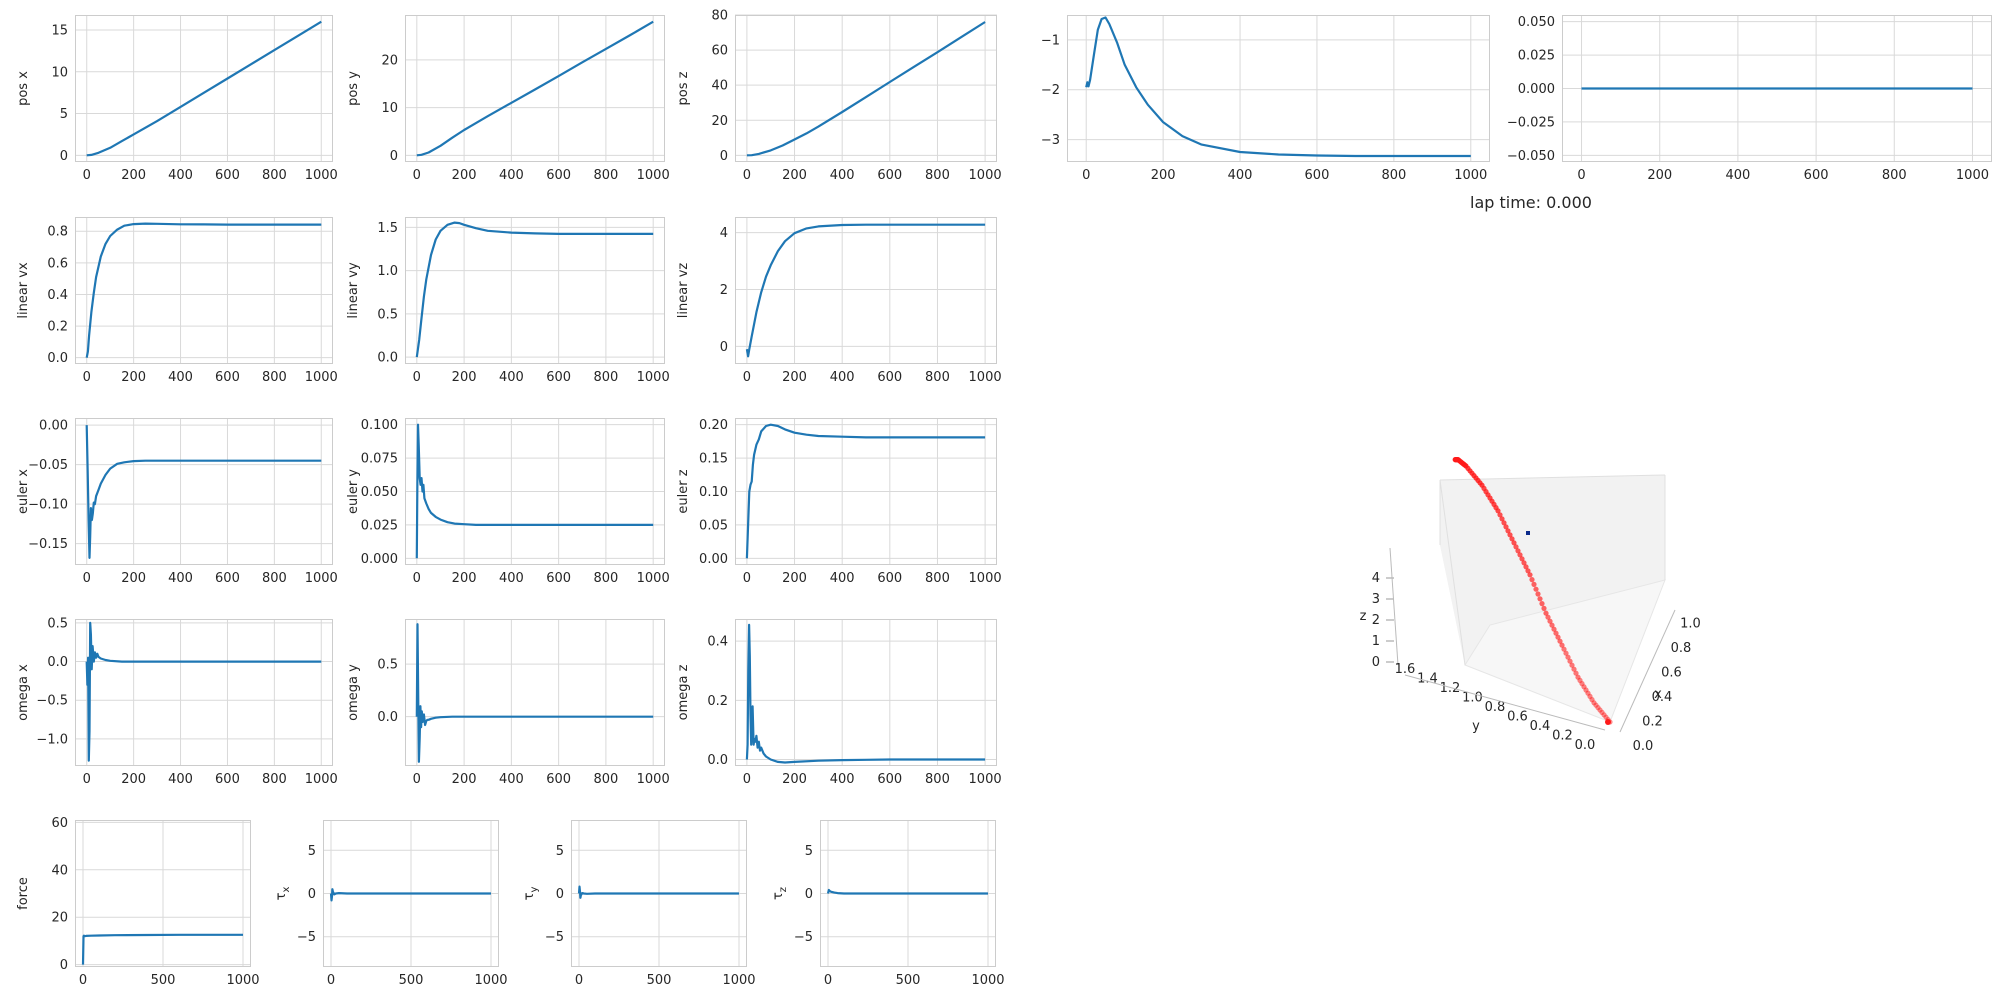 The height and width of the screenshot is (1000, 2000). I want to click on chart-omega-z: 0 200 400 600 800 1000 0.0 0.2 0.4 omega z, so click(839, 703).